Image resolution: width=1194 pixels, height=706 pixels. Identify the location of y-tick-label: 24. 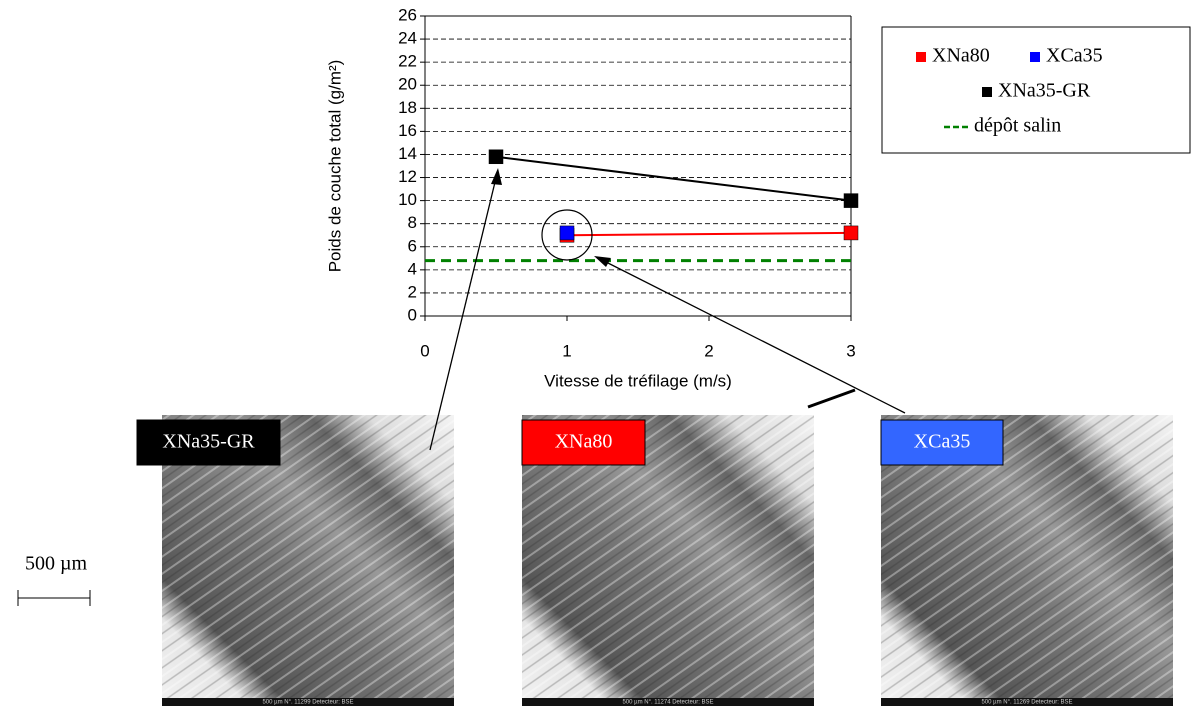
(407, 38).